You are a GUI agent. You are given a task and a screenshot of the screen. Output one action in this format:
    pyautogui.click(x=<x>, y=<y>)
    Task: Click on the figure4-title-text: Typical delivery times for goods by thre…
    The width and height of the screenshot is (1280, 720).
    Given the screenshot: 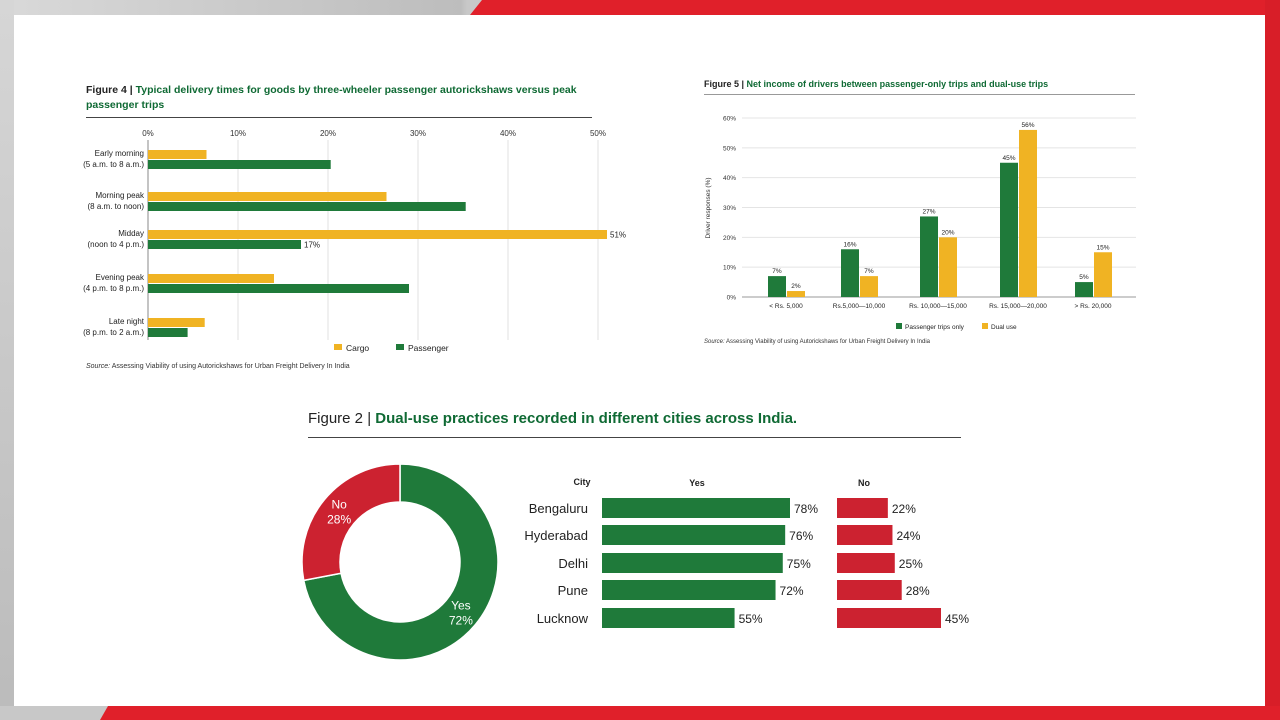 What is the action you would take?
    pyautogui.click(x=331, y=97)
    